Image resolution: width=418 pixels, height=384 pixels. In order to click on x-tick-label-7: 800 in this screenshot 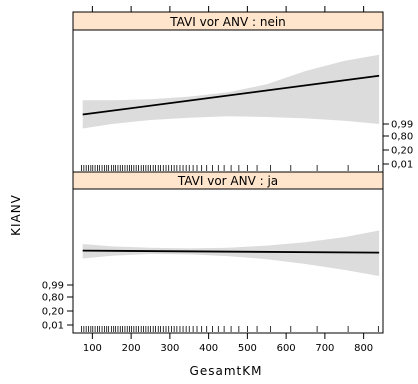, I will do `click(363, 348)`.